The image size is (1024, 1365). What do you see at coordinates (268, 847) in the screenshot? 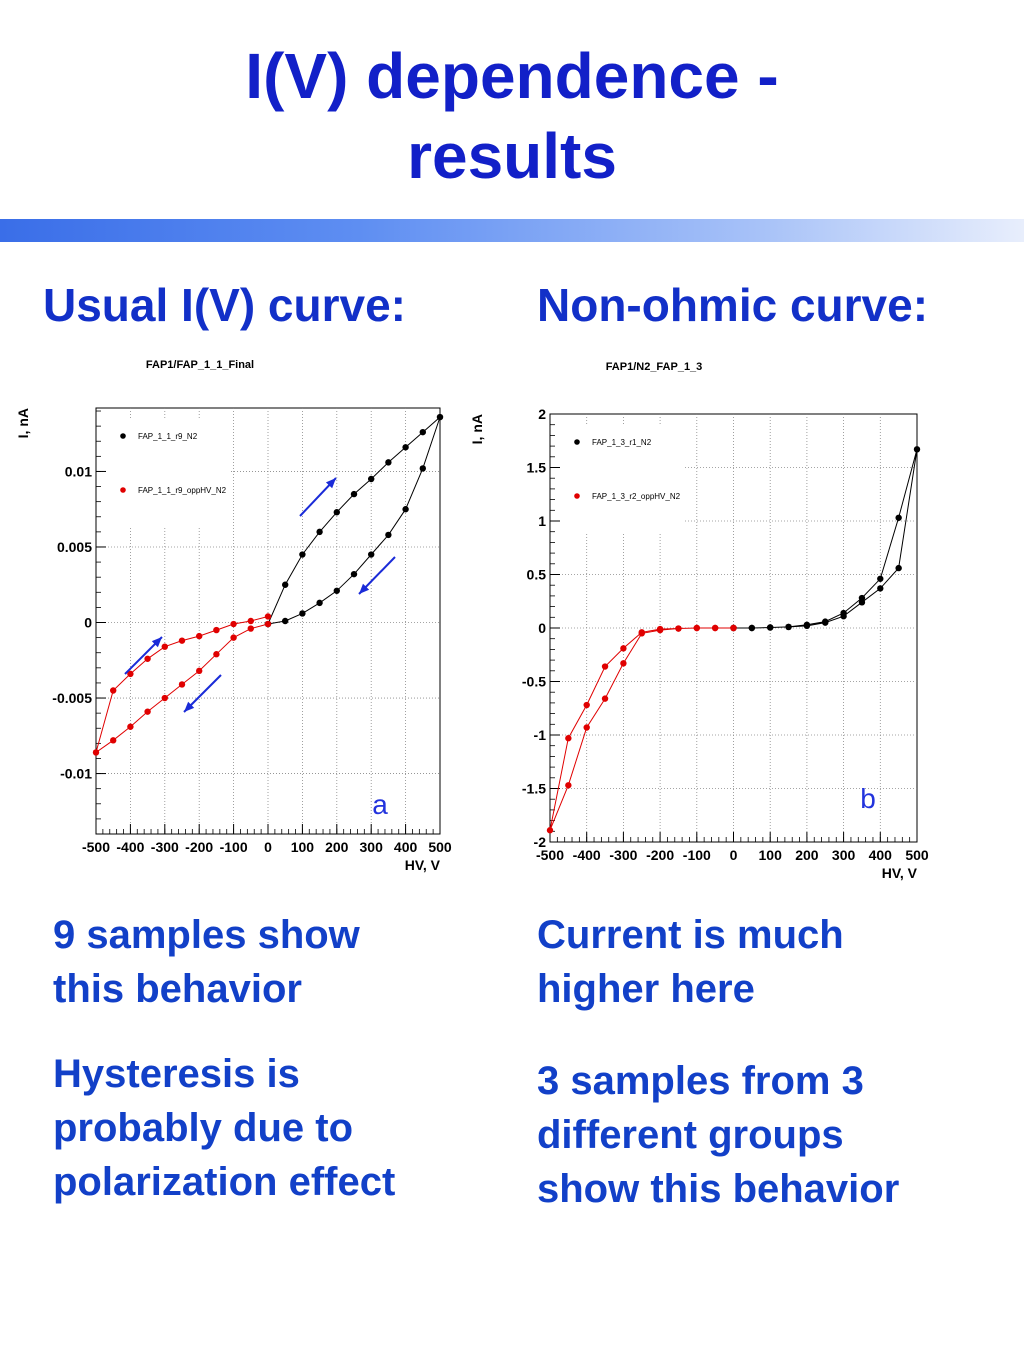
I see `chart-a-x-tick-label-5: 0` at bounding box center [268, 847].